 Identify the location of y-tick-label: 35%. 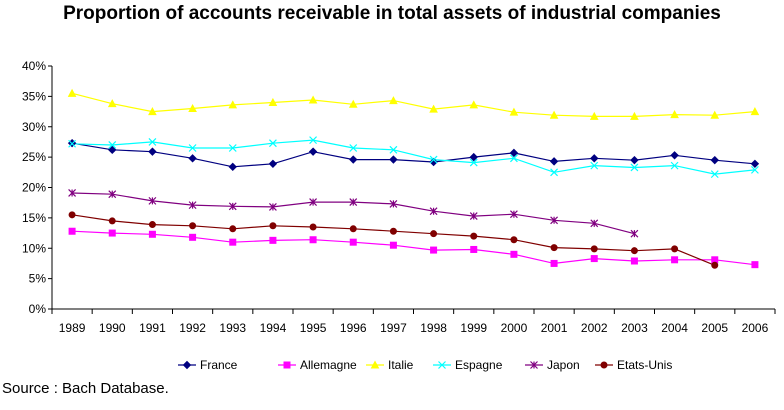
(34, 96).